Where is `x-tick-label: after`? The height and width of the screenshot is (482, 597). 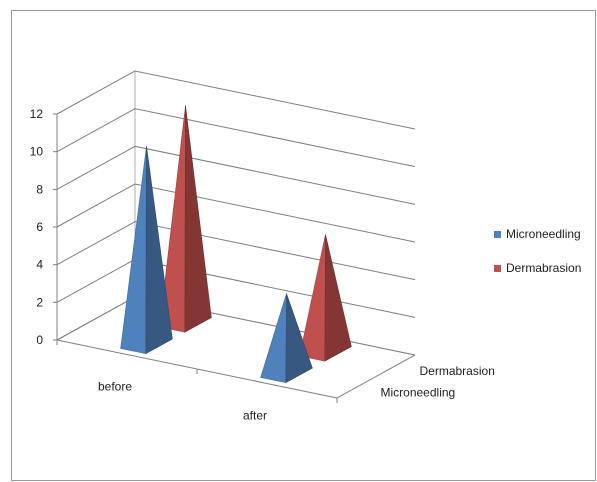
x-tick-label: after is located at coordinates (255, 416).